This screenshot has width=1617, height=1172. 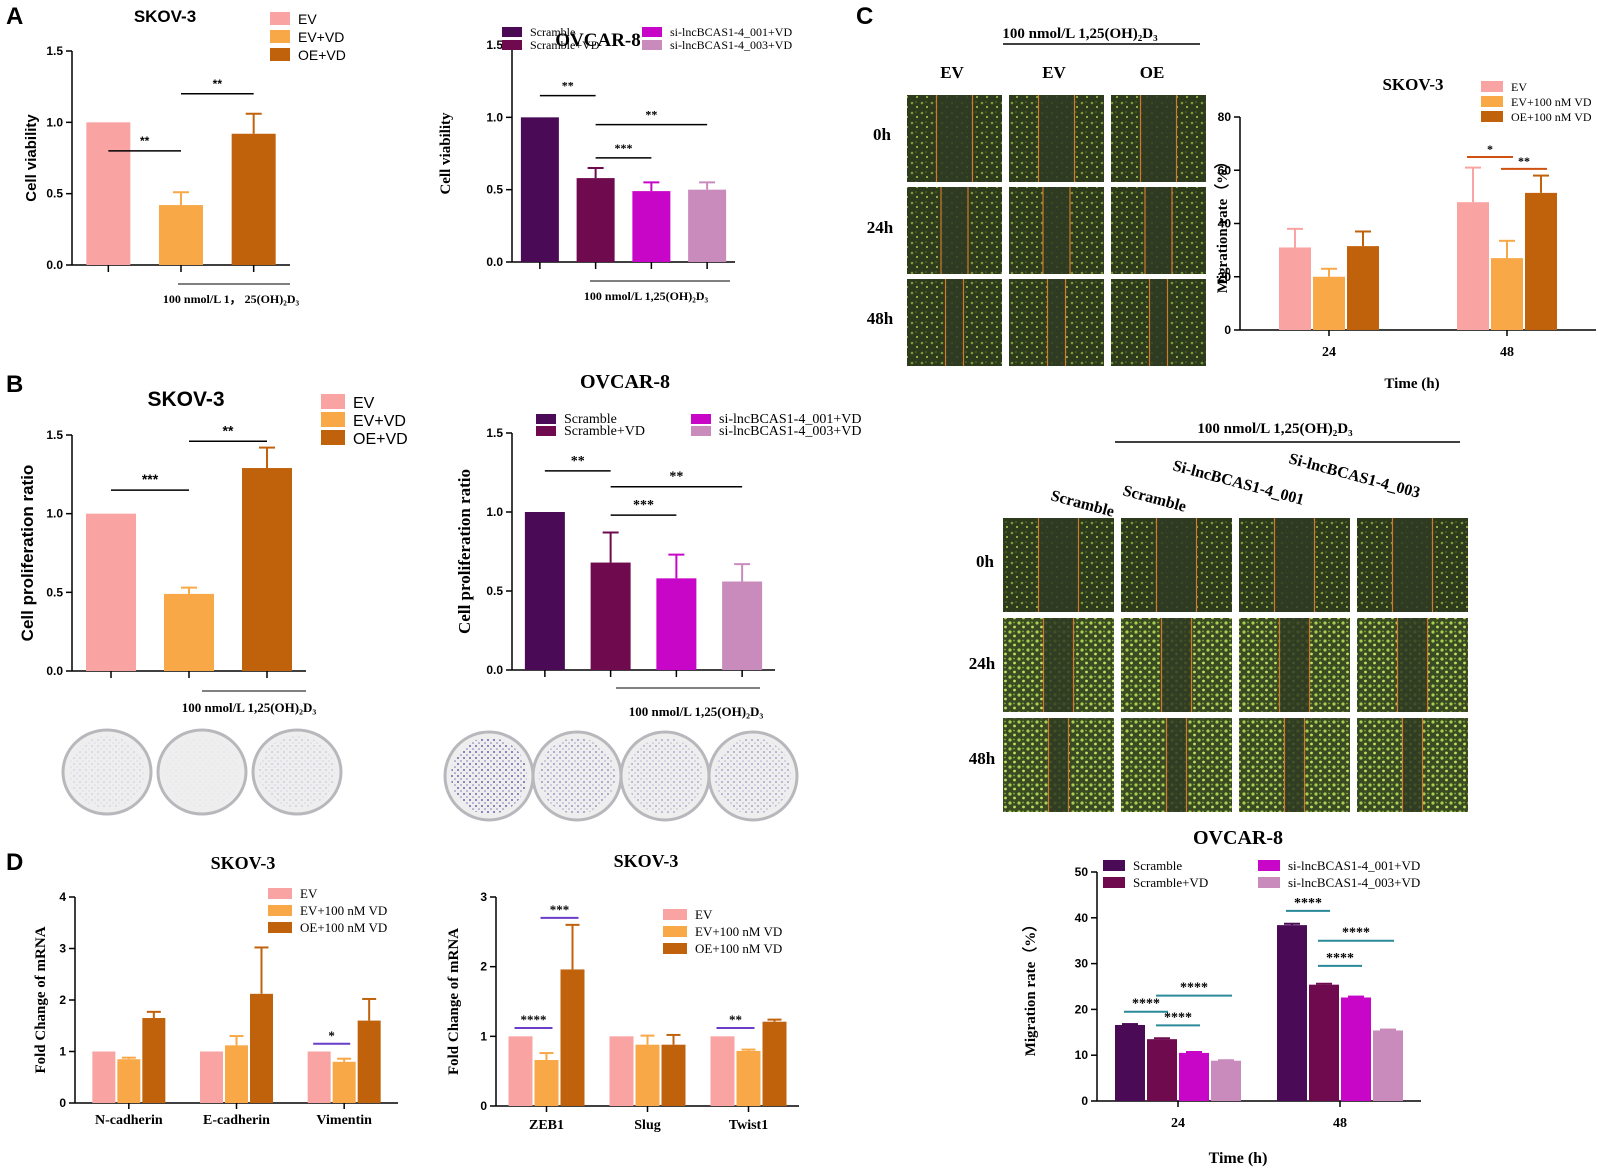 What do you see at coordinates (483, 1036) in the screenshot?
I see `y-tick-label: 1` at bounding box center [483, 1036].